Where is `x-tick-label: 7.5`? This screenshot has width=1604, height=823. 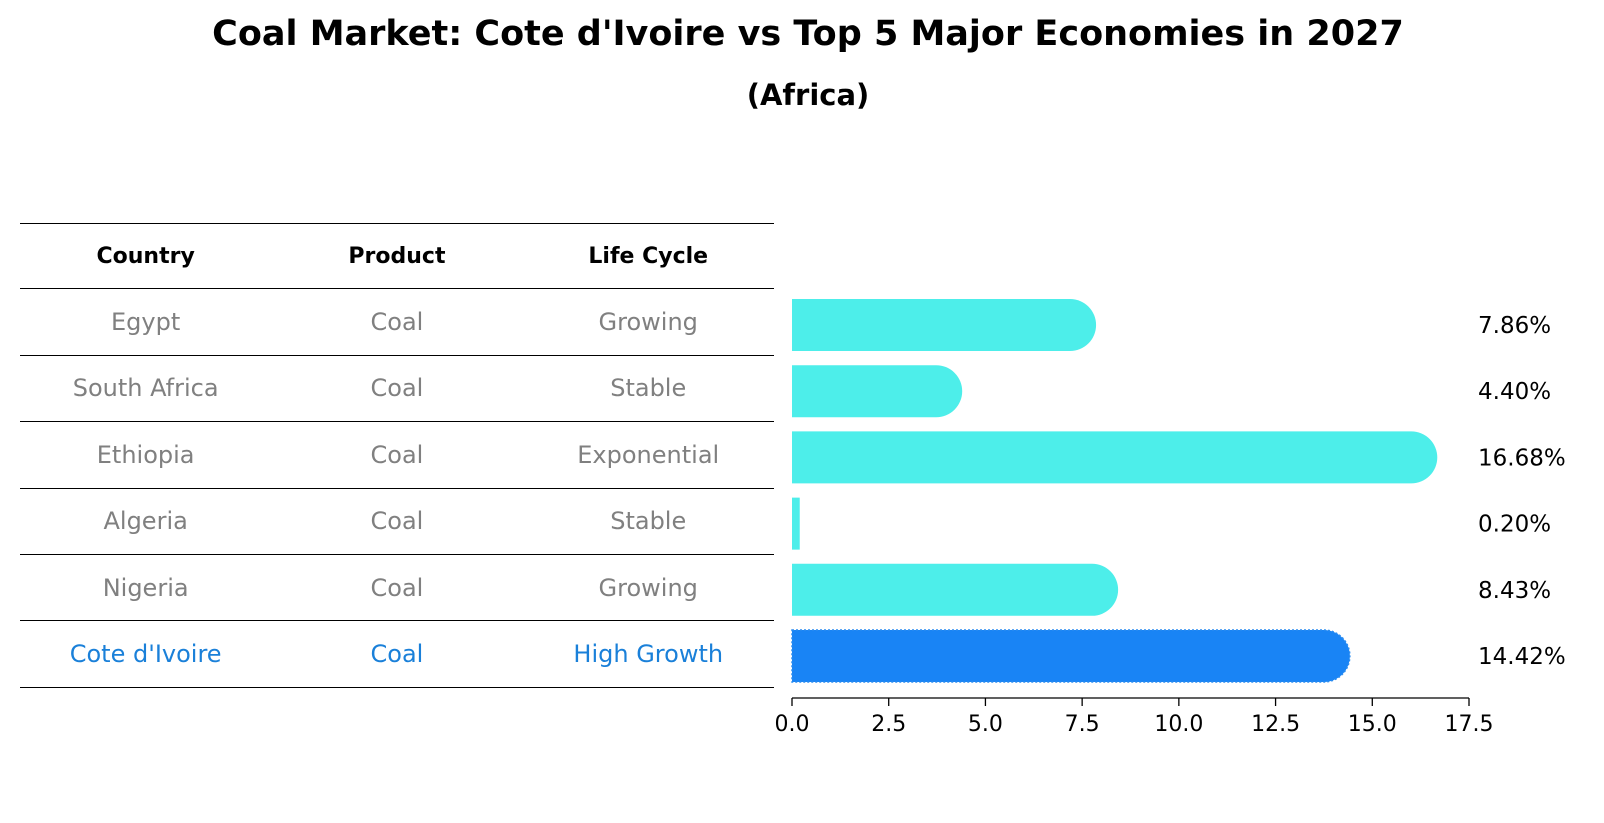 x-tick-label: 7.5 is located at coordinates (1082, 724).